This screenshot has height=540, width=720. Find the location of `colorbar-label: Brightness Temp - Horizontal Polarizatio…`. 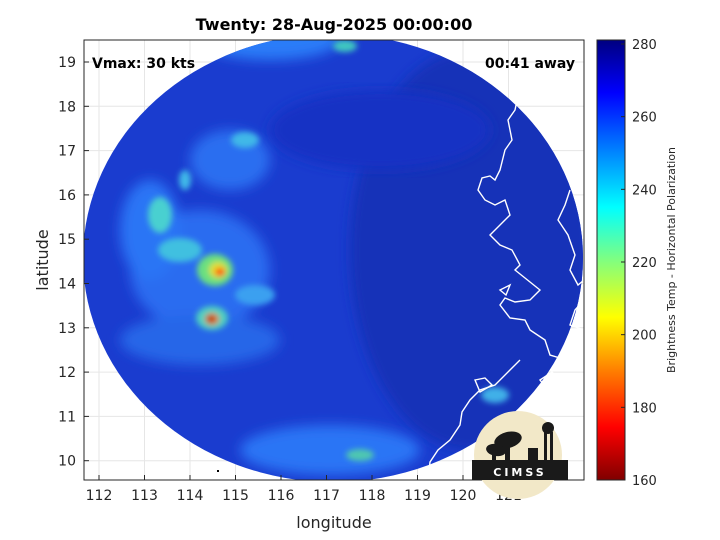

colorbar-label: Brightness Temp - Horizontal Polarizatio… is located at coordinates (671, 260).